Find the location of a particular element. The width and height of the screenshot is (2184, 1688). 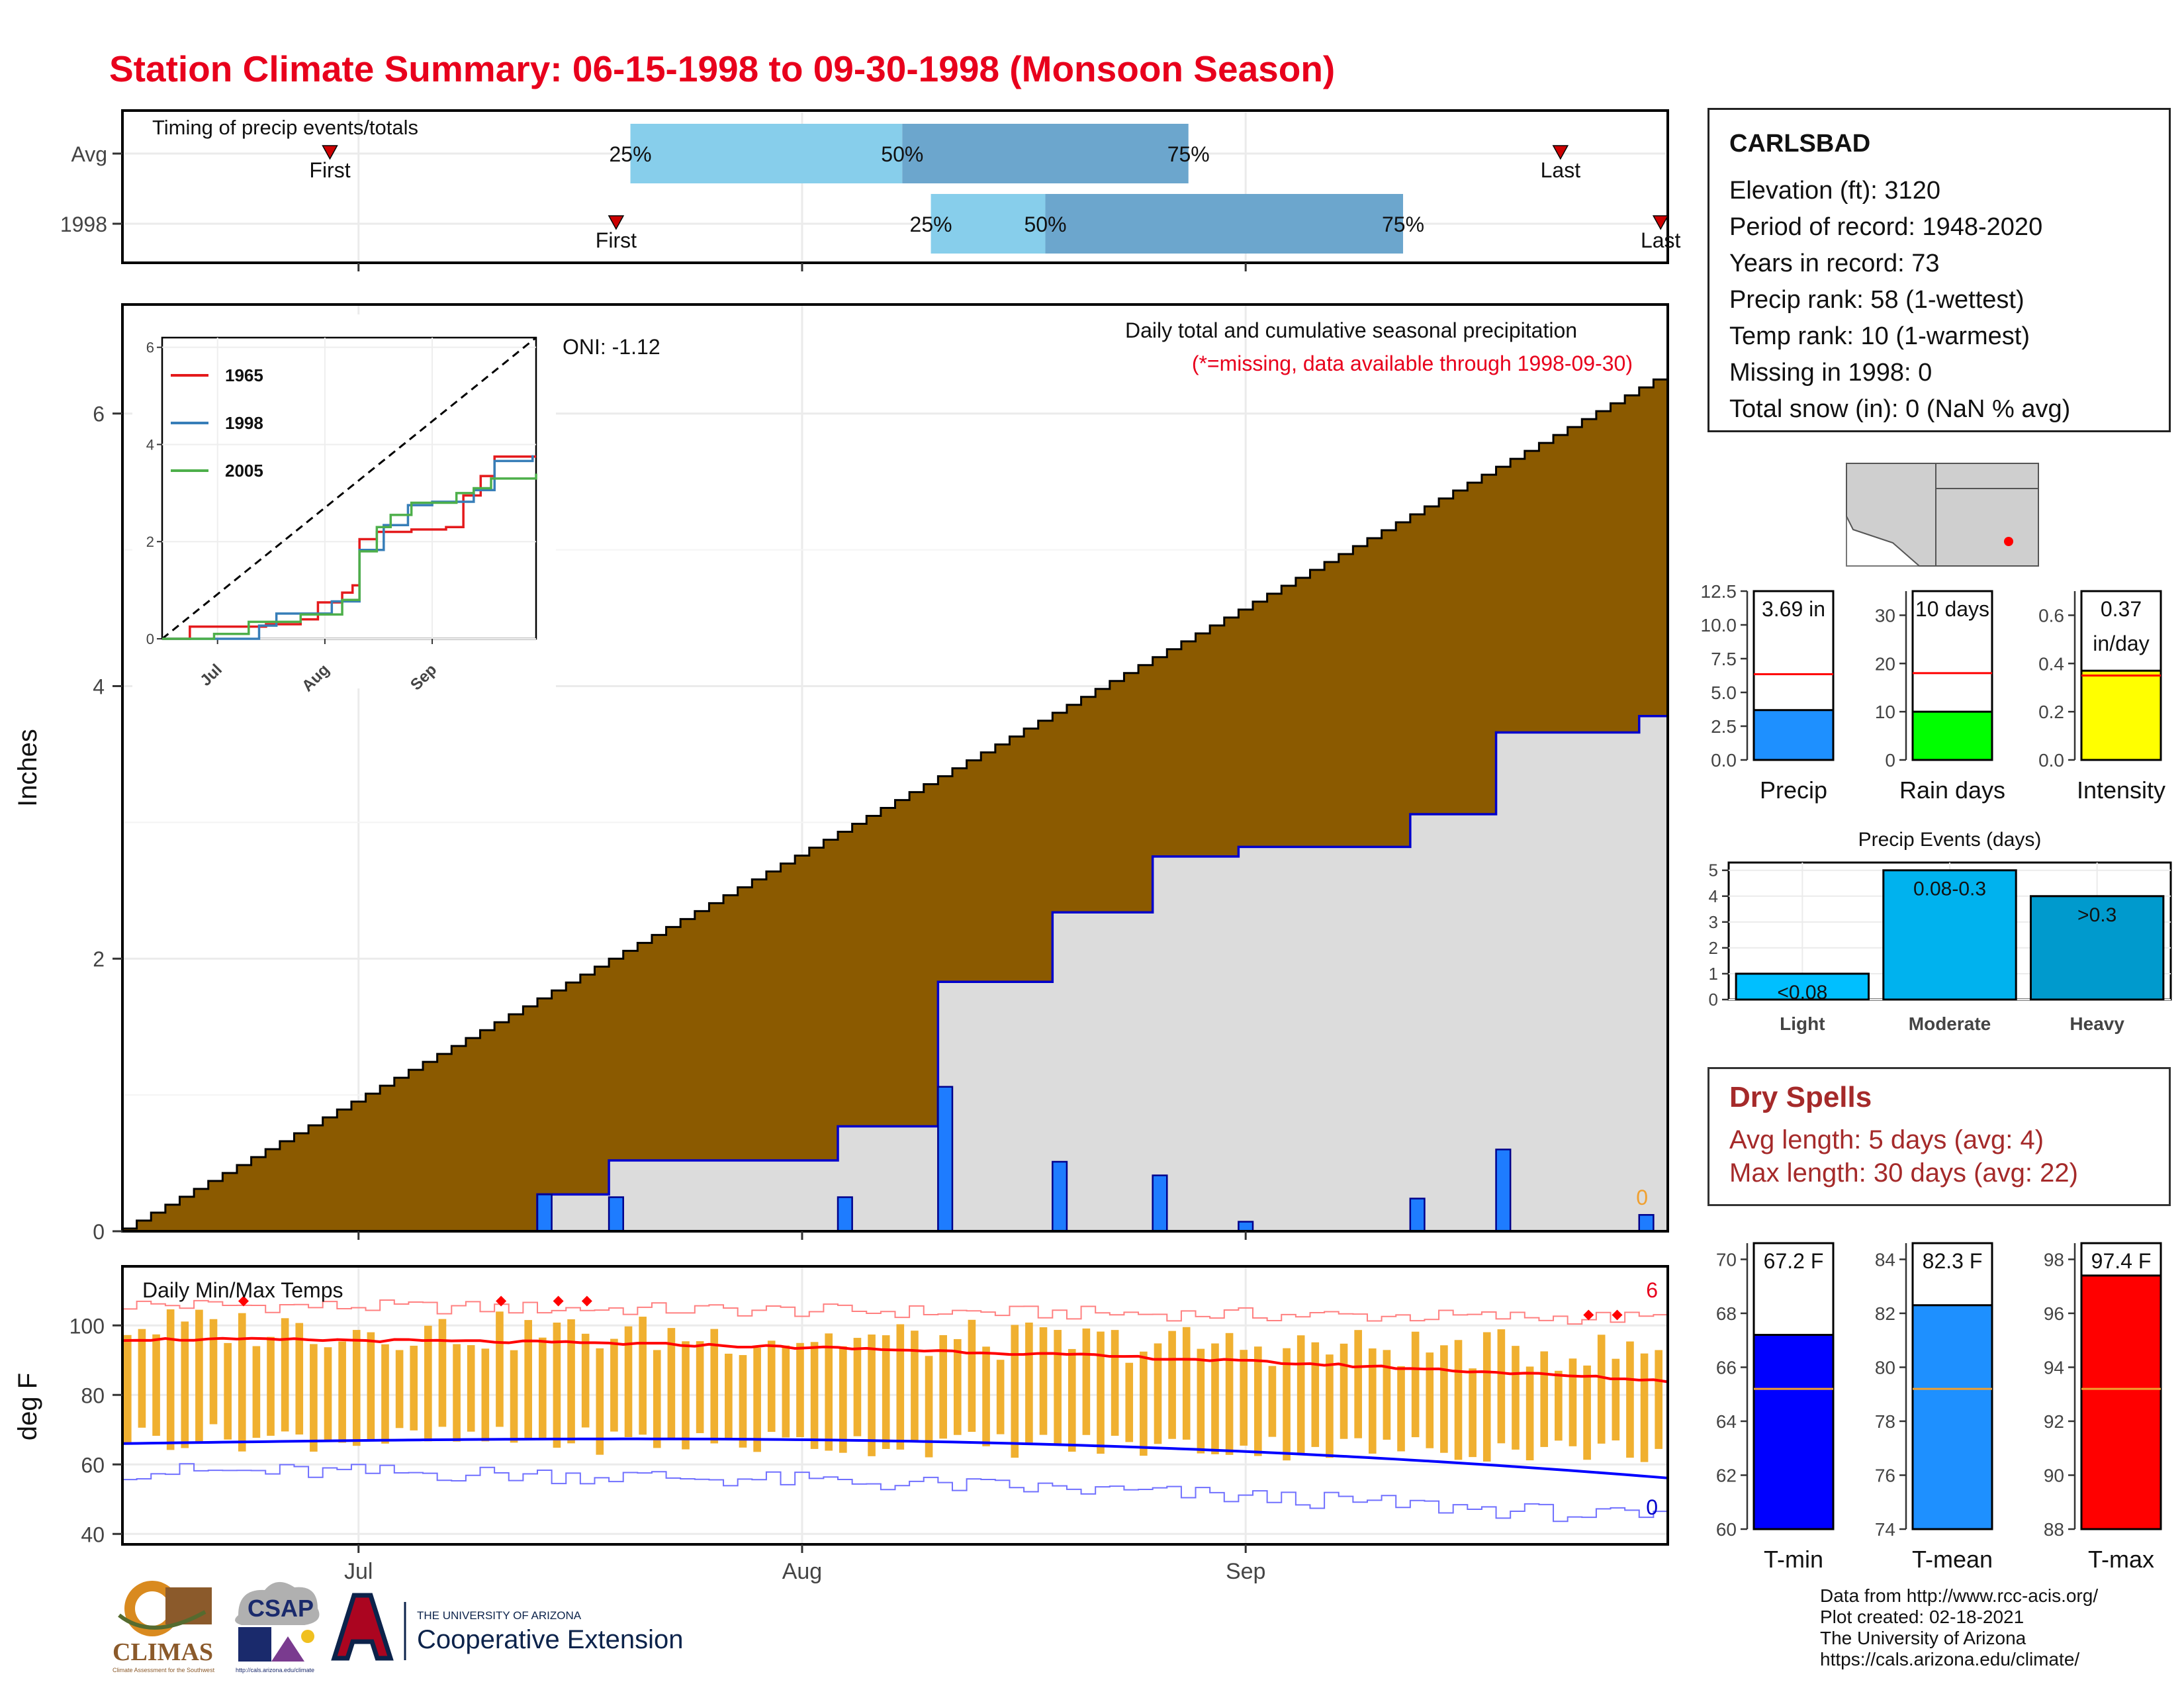

precip-tick-label-y: 6 is located at coordinates (99, 414).